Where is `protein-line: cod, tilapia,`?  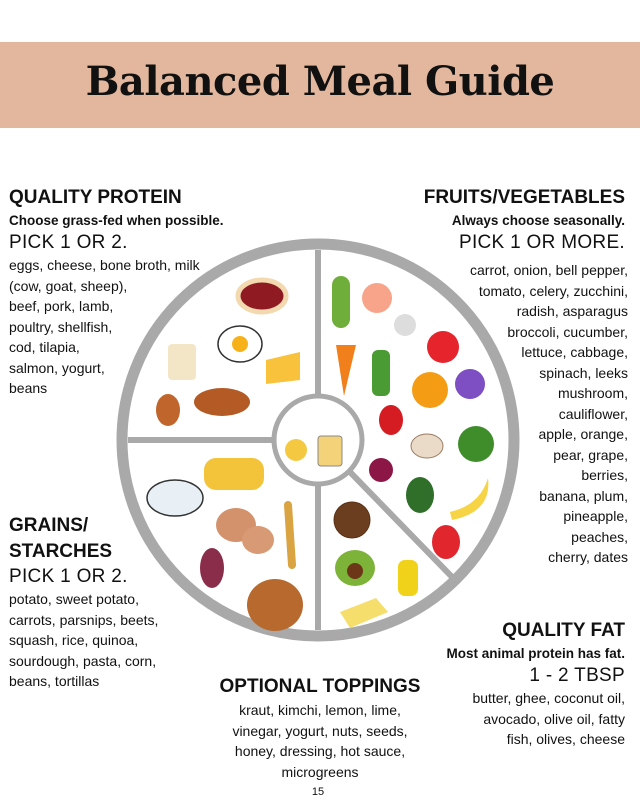 protein-line: cod, tilapia, is located at coordinates (44, 347).